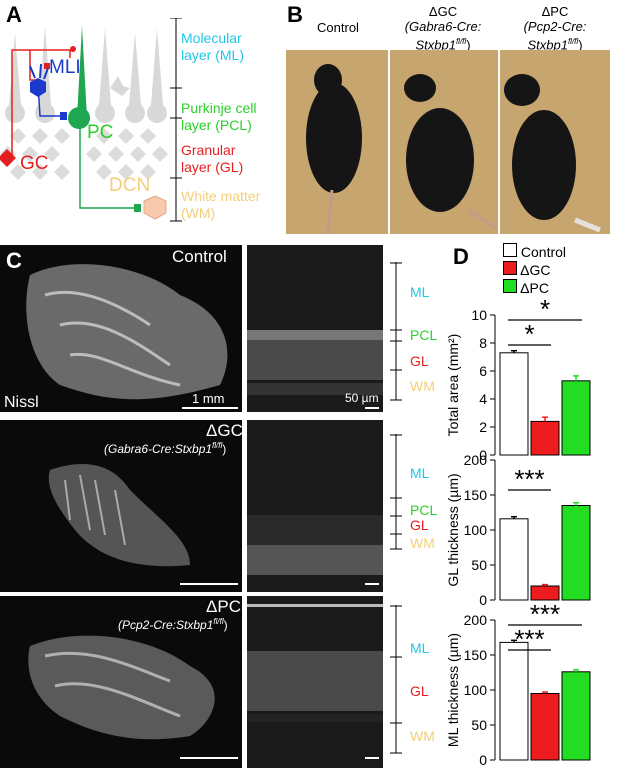  What do you see at coordinates (372, 584) in the screenshot?
I see `micro-scale-bar-dgc` at bounding box center [372, 584].